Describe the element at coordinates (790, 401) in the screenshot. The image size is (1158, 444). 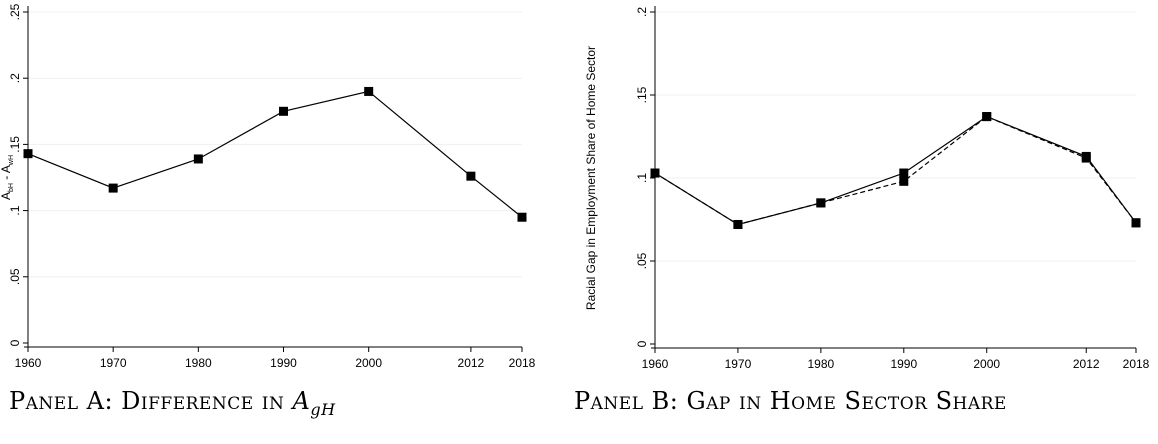
I see `caption-panel-b: Panel B: Gap in Home Sector Share` at that location.